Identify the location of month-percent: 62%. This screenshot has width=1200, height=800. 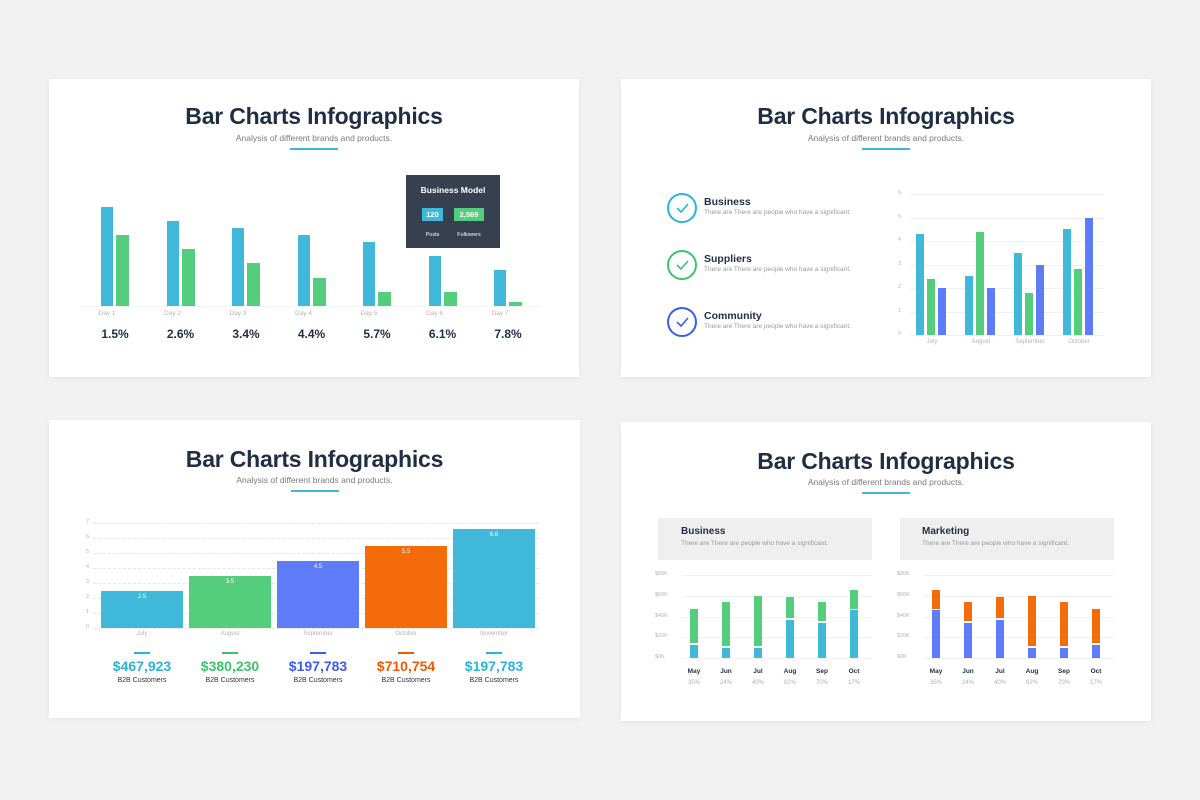
(789, 683).